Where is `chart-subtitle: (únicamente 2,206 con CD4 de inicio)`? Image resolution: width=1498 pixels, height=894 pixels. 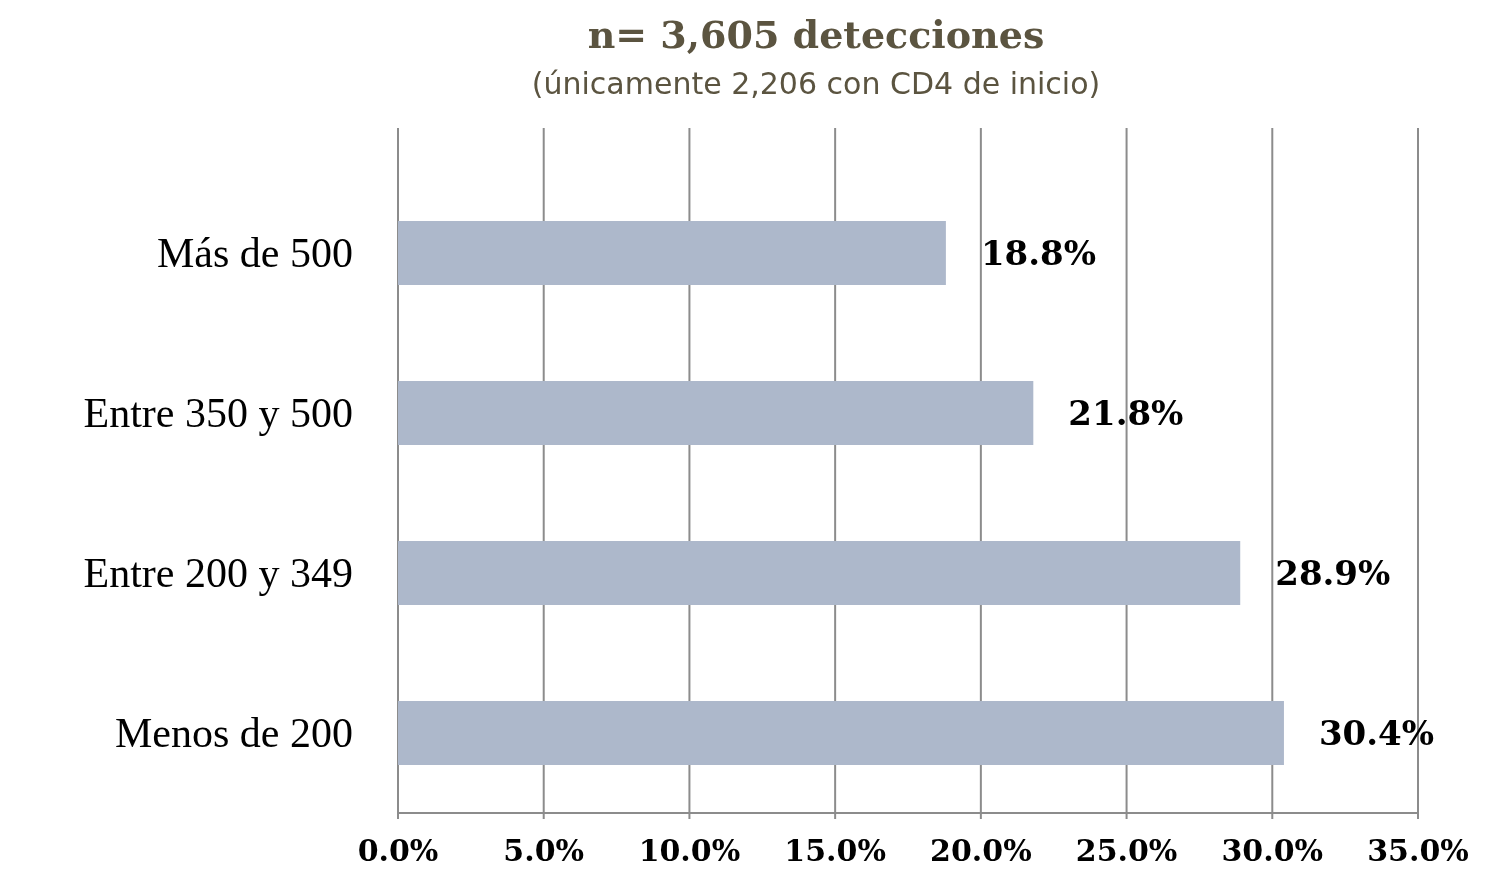
chart-subtitle: (únicamente 2,206 con CD4 de inicio) is located at coordinates (816, 83).